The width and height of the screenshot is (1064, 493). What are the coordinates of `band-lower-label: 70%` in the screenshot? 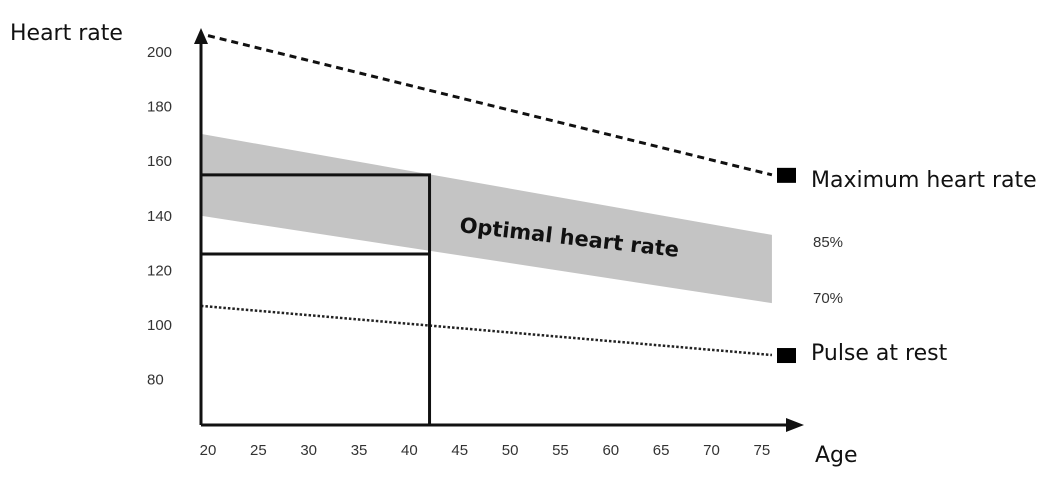 It's located at (828, 298).